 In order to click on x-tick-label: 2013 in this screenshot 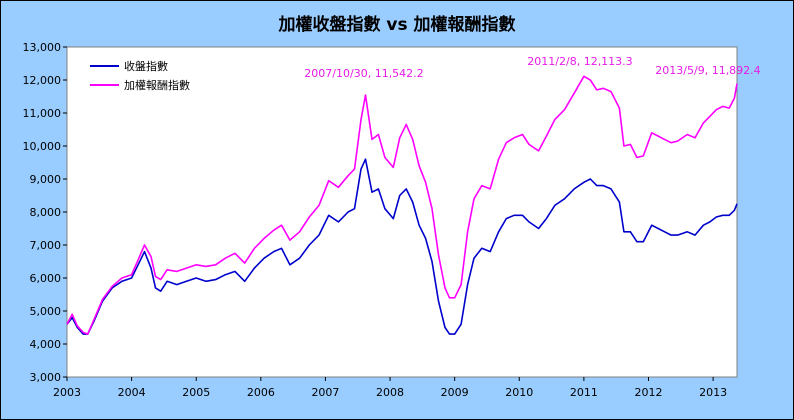, I will do `click(713, 392)`.